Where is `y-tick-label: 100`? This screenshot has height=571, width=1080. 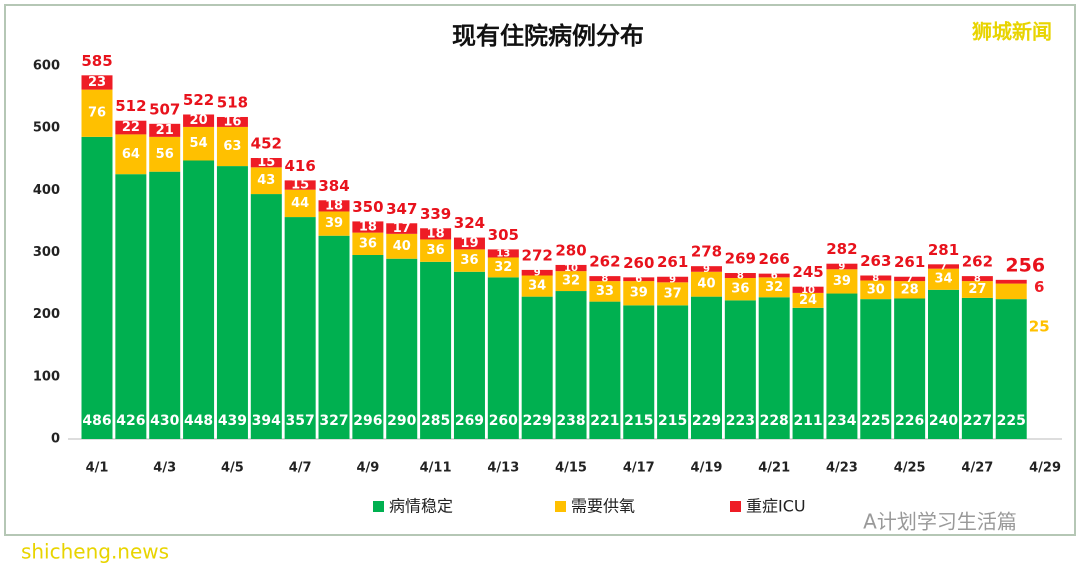
y-tick-label: 100 is located at coordinates (46, 376).